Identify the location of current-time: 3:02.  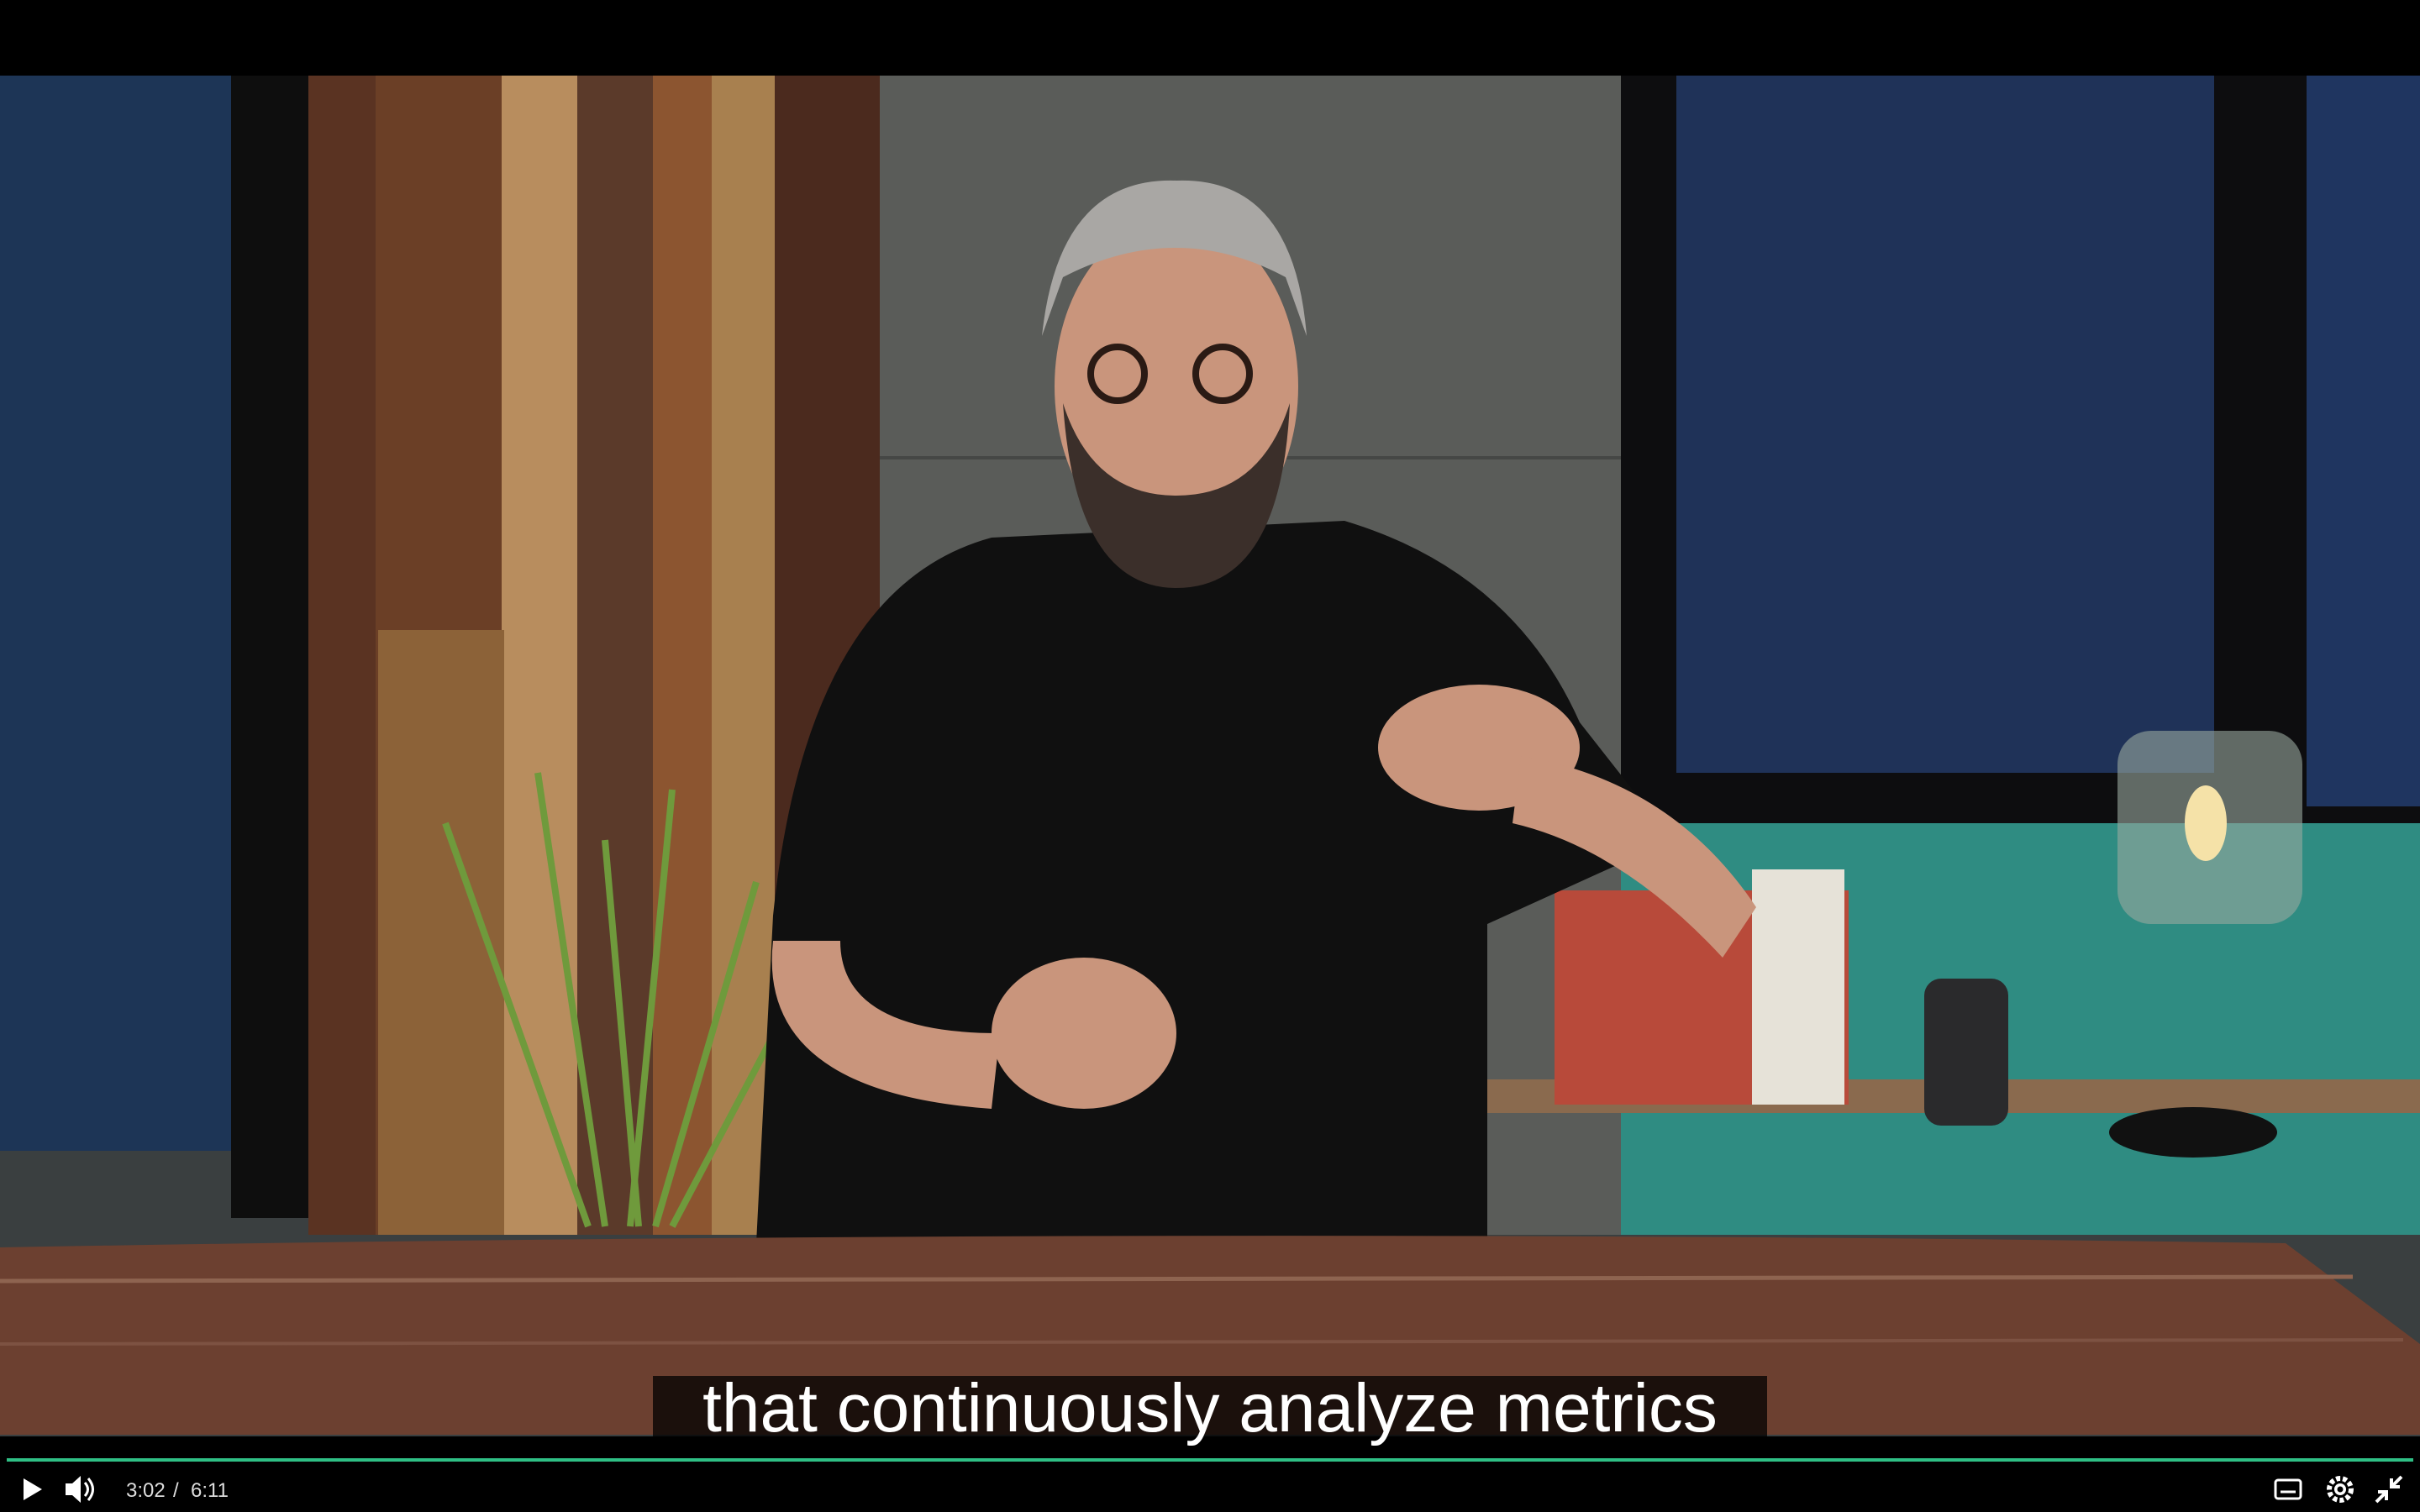
(146, 1490).